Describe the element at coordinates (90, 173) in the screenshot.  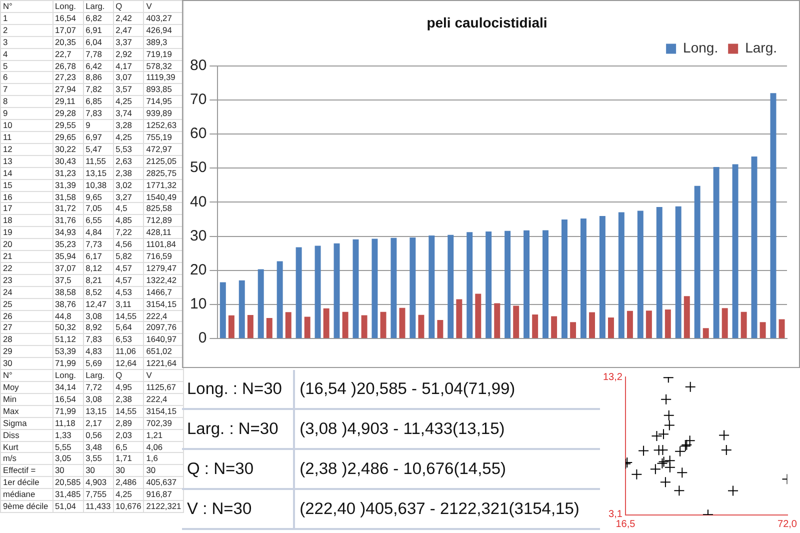
I see `text: 14 31,23 13,15 2,38 2825,75` at that location.